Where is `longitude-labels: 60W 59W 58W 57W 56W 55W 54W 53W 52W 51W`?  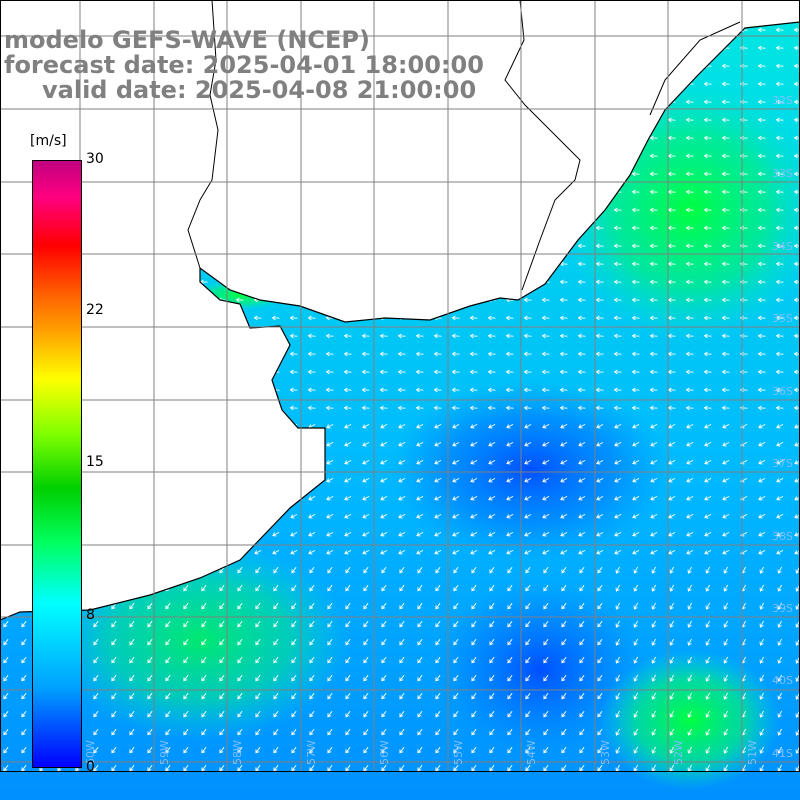 longitude-labels: 60W 59W 58W 57W 56W 55W 54W 53W 52W 51W is located at coordinates (421, 752).